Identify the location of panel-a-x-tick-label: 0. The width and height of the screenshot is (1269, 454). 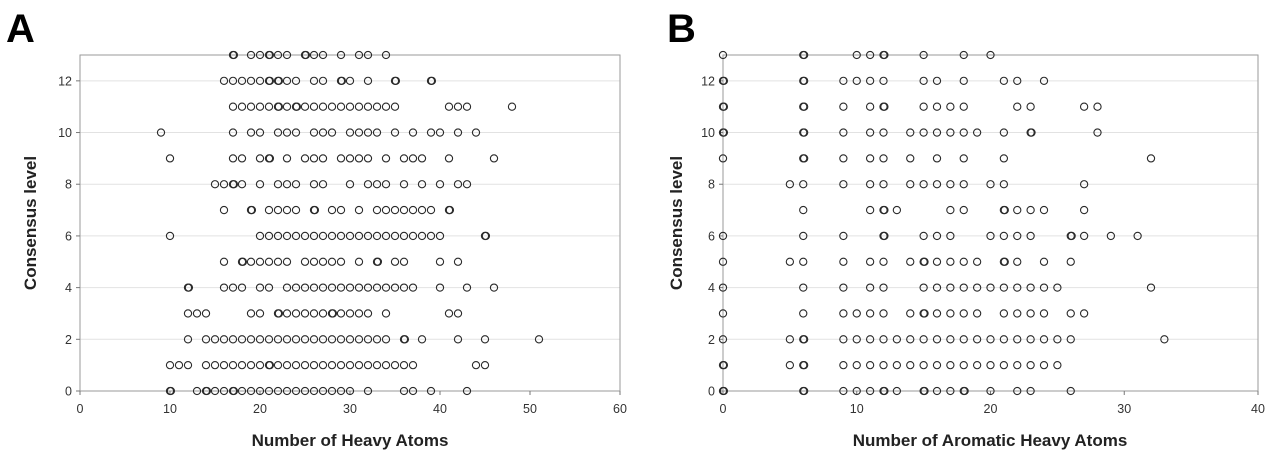
(80, 409).